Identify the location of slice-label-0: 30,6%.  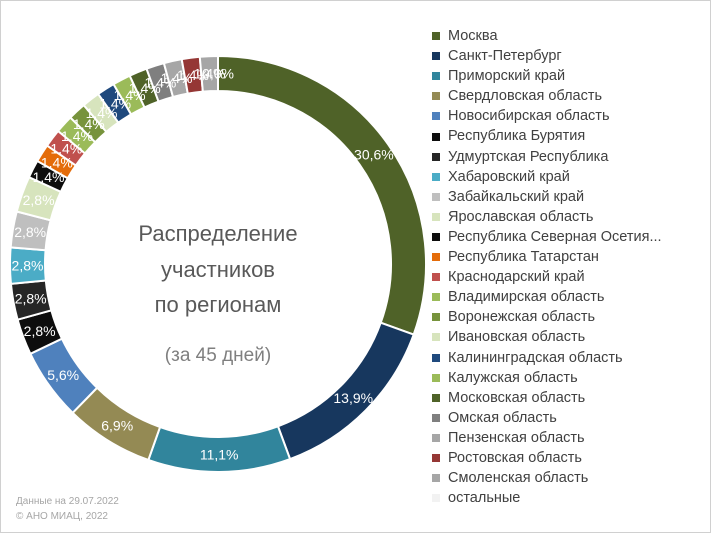
(374, 155).